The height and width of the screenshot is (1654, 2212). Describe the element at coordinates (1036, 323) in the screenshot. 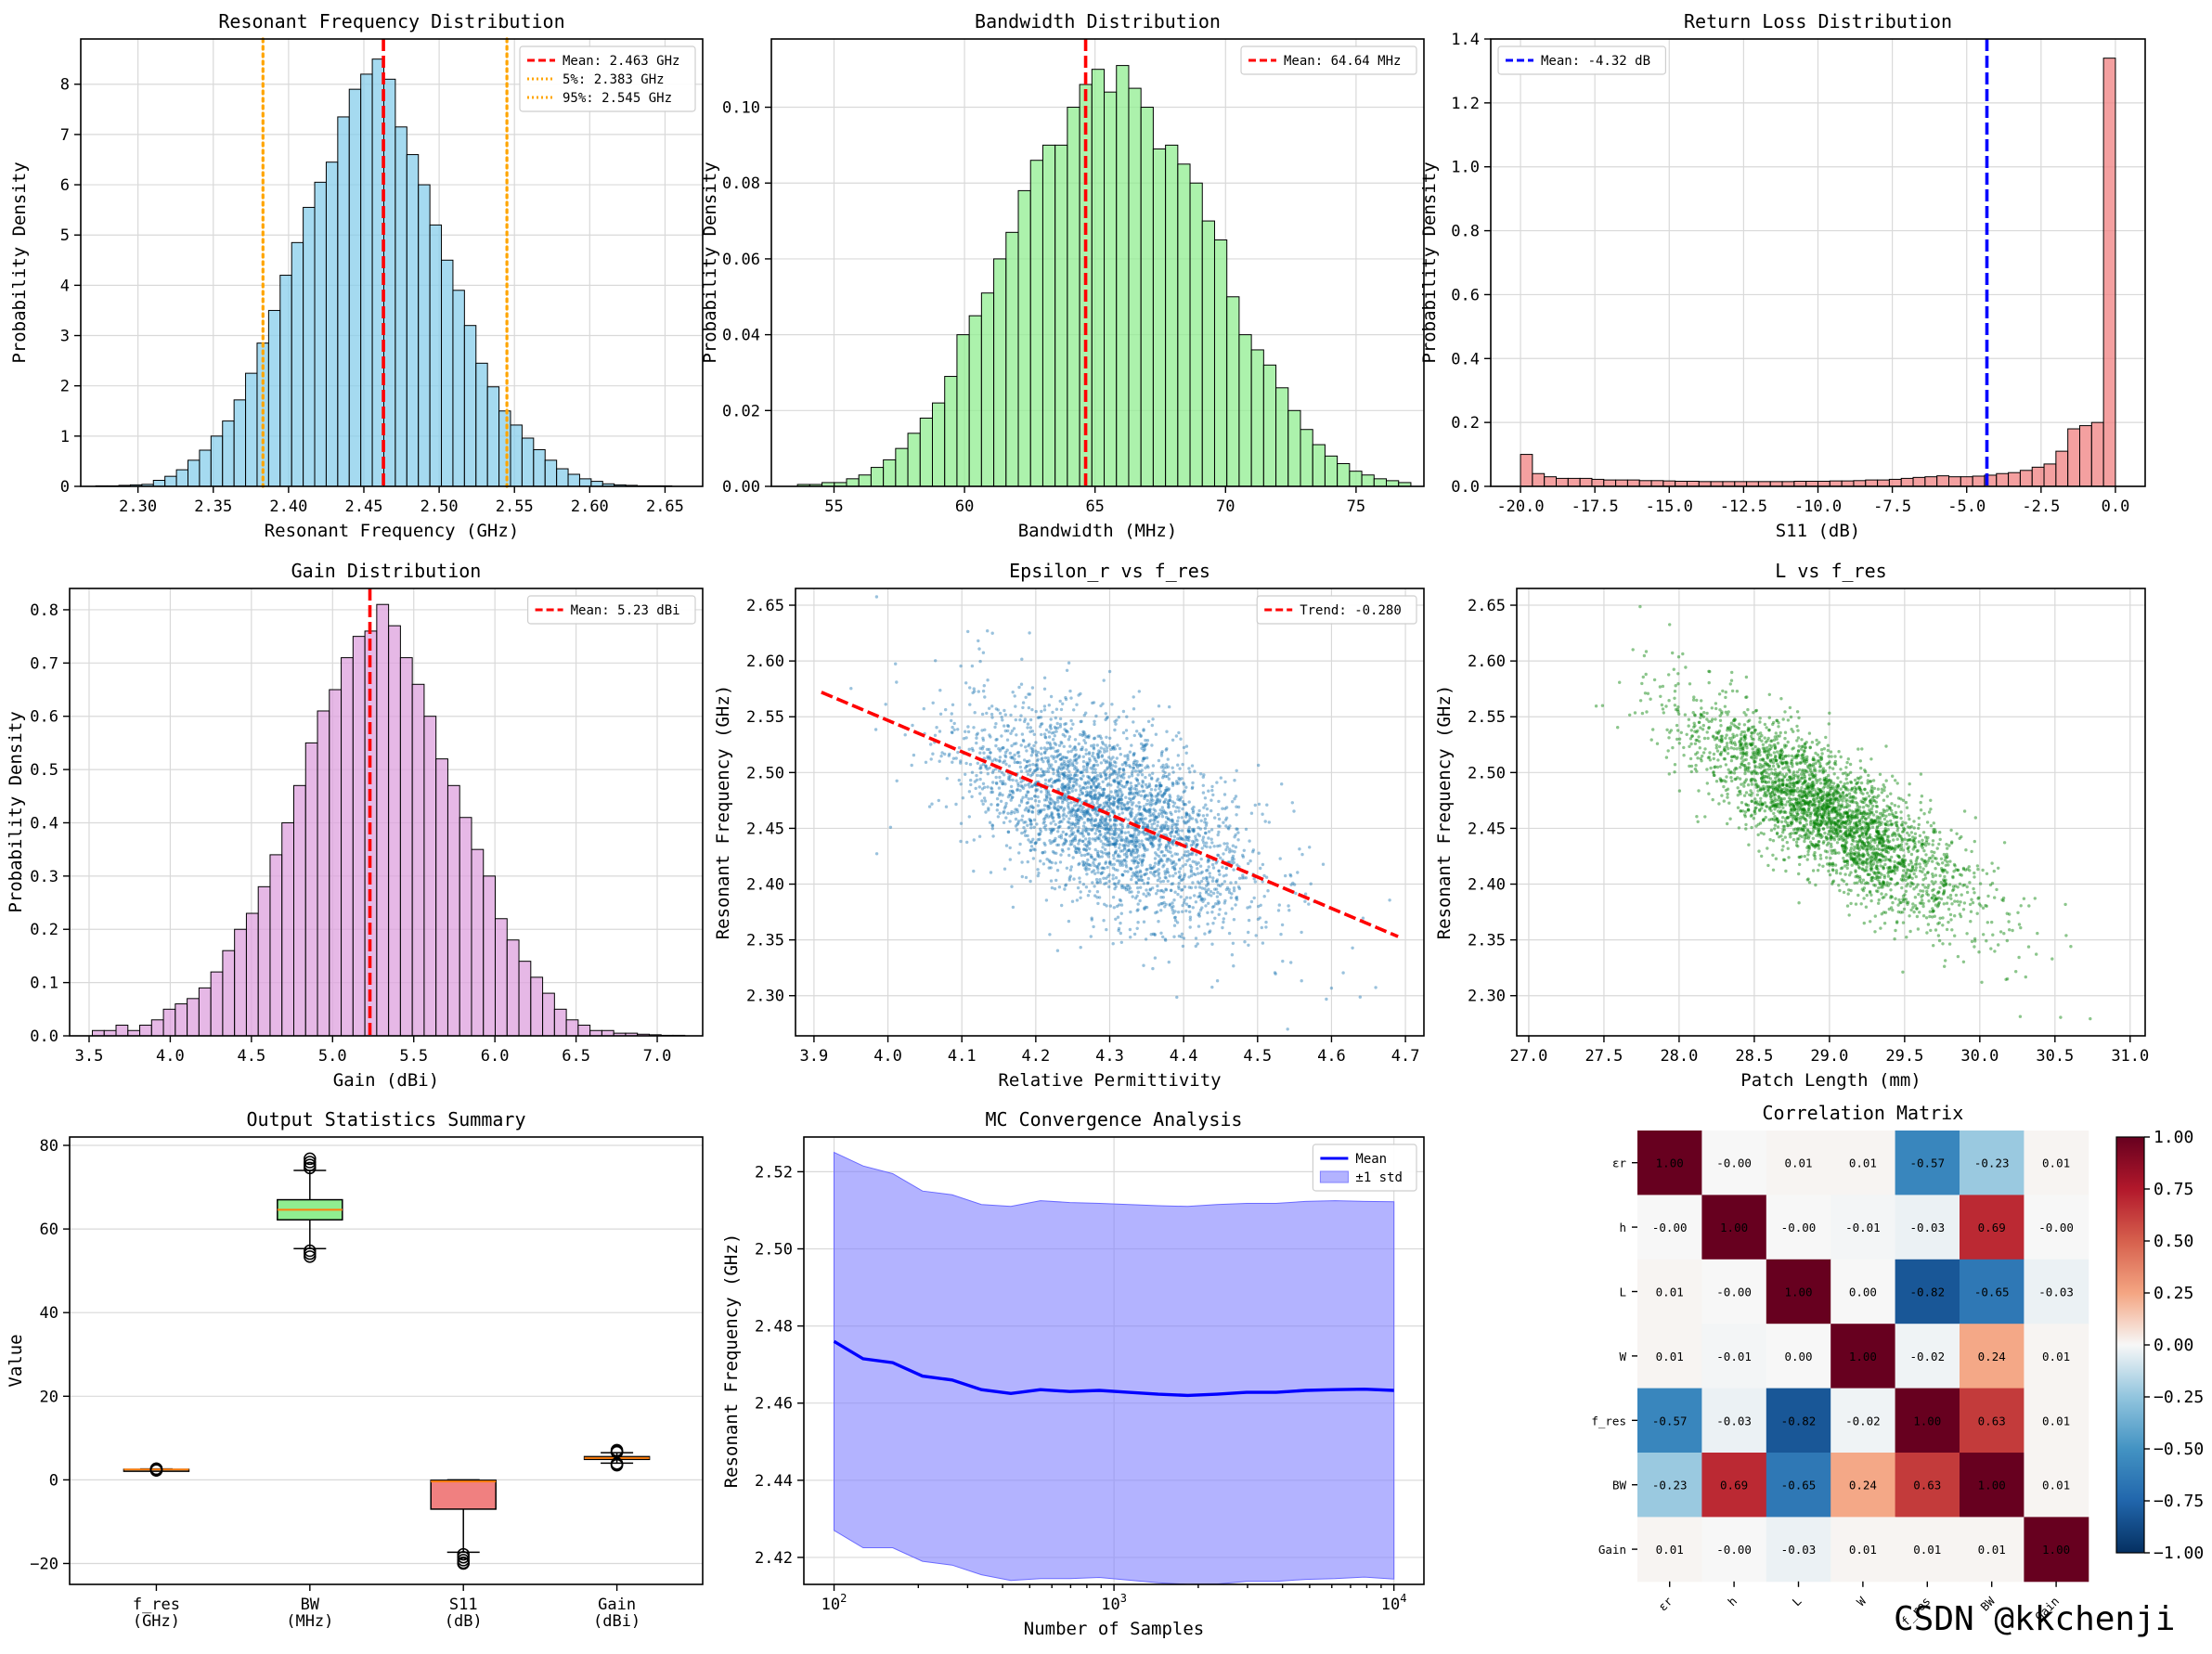

I see `bw-bar` at that location.